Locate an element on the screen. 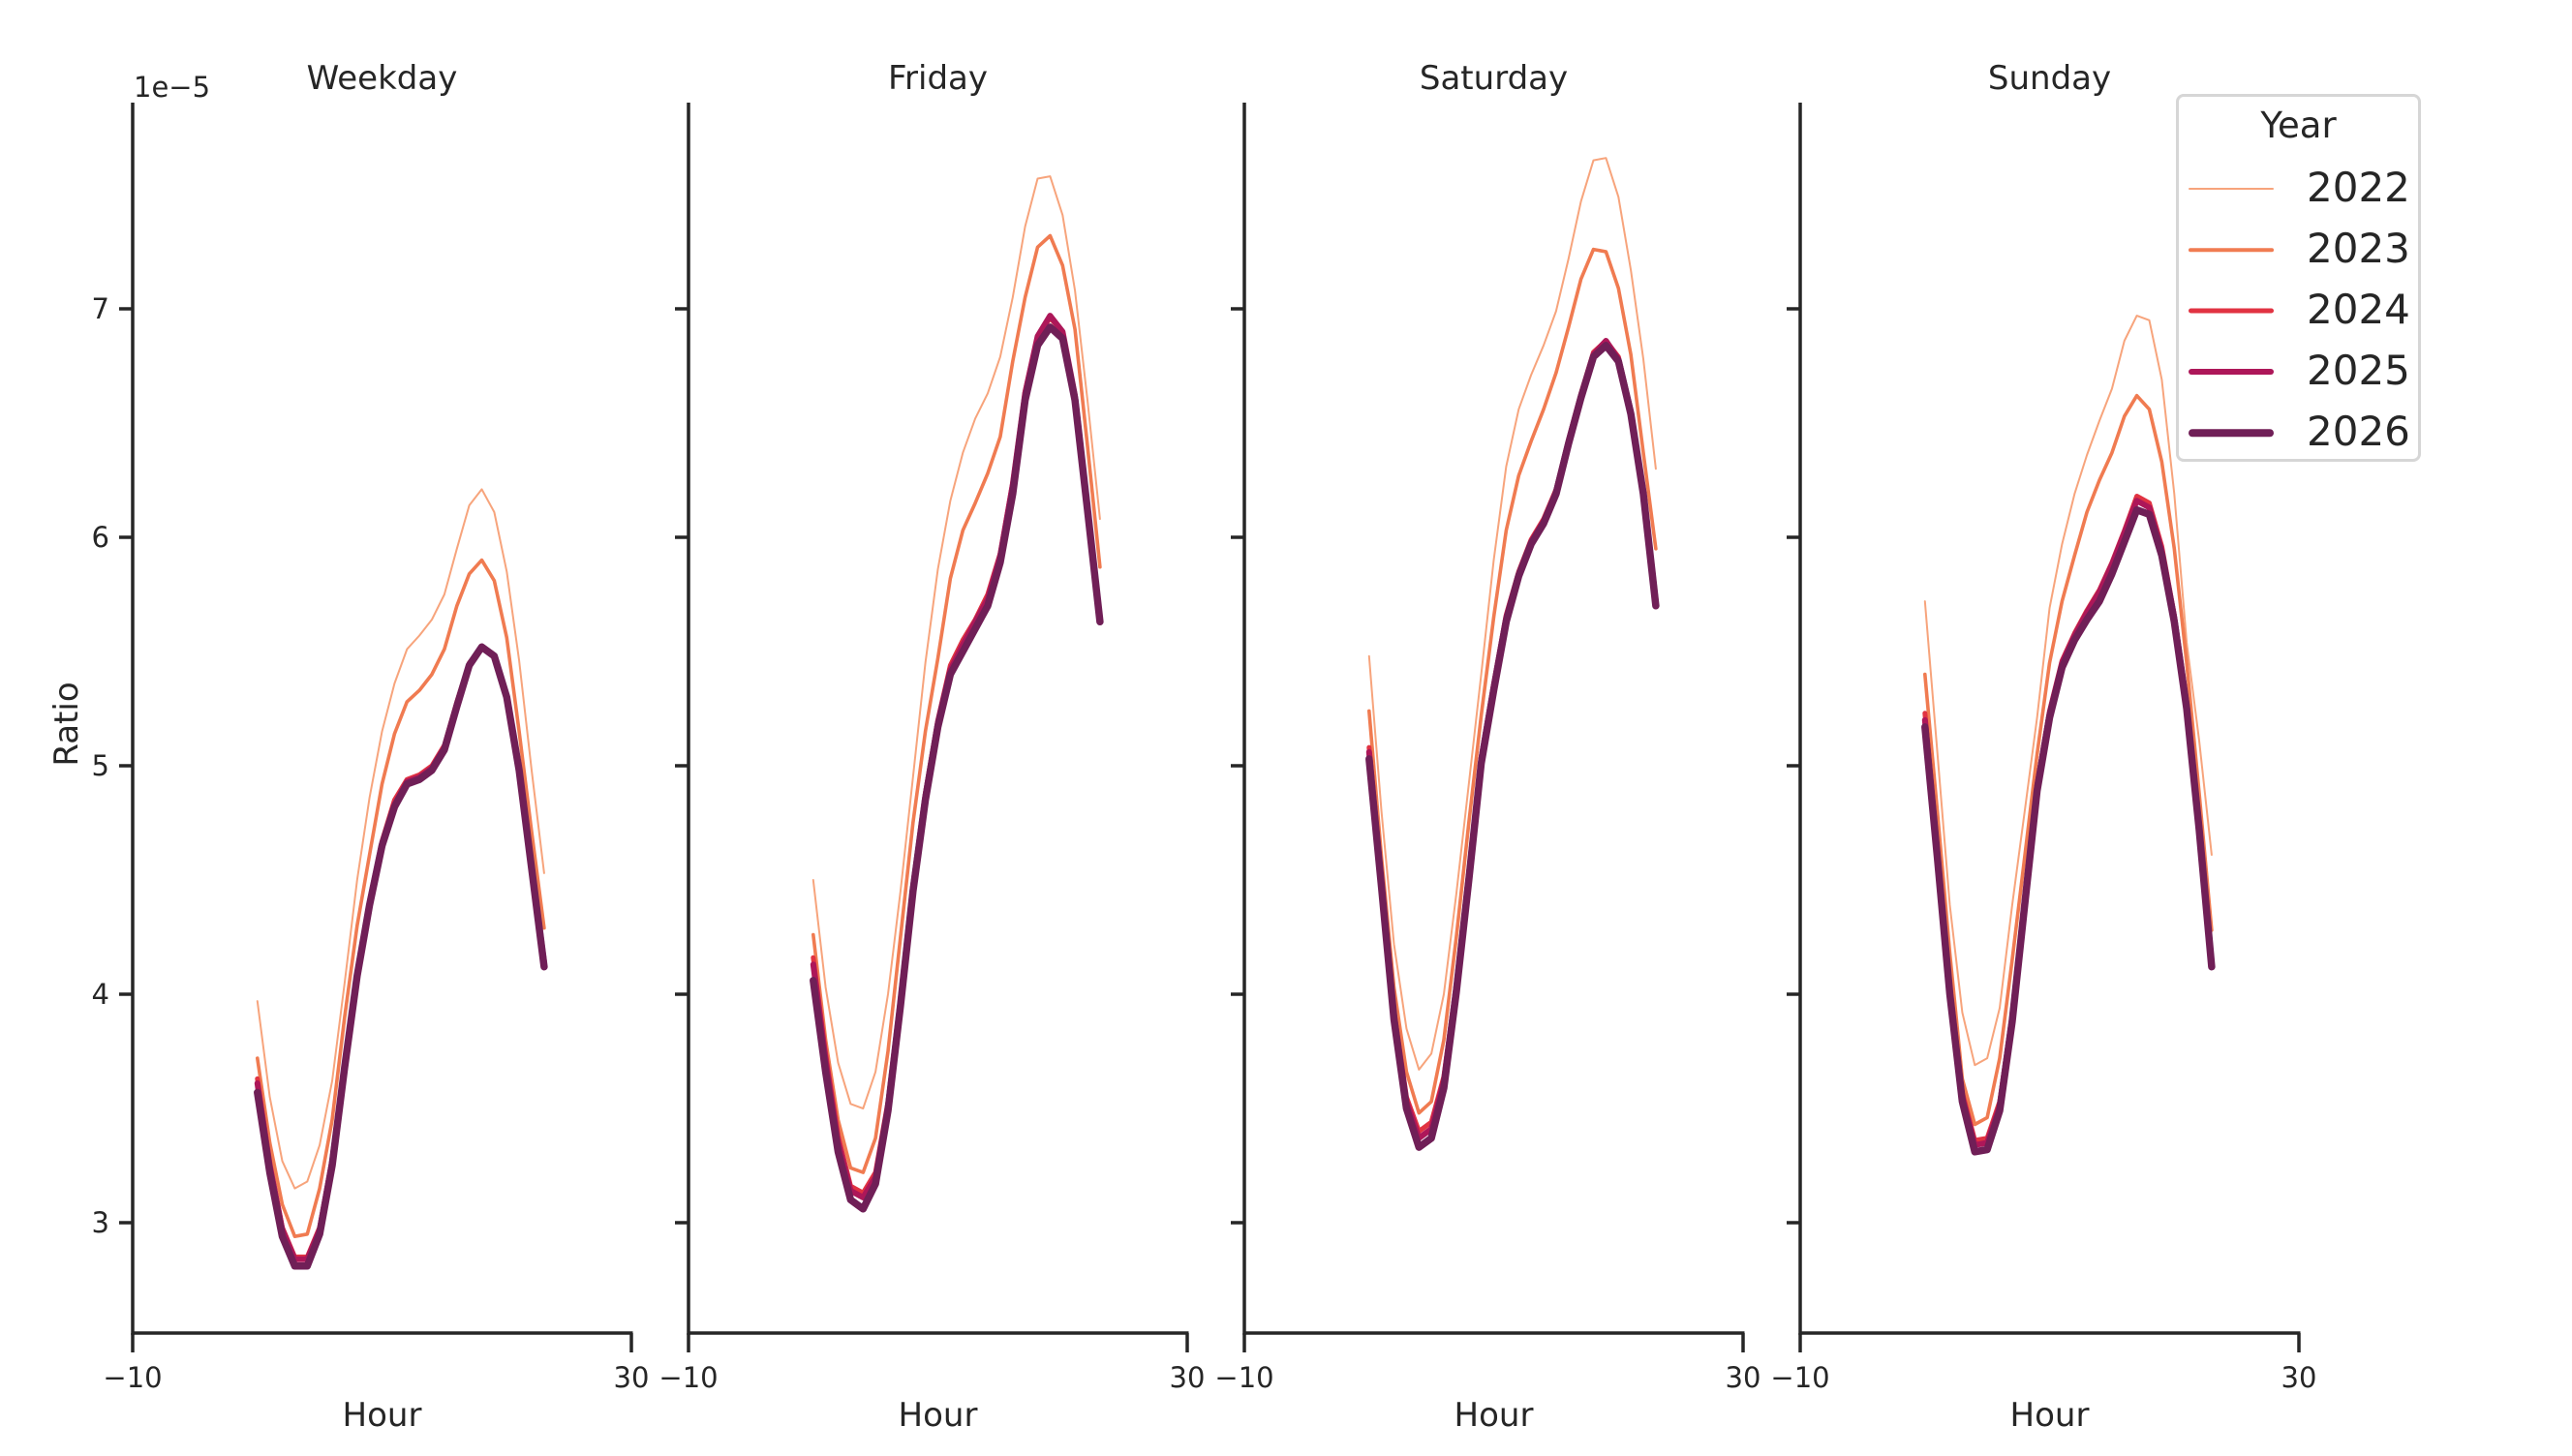 This screenshot has height=1456, width=2572. legend-item-2026: 2026 is located at coordinates (2300, 431).